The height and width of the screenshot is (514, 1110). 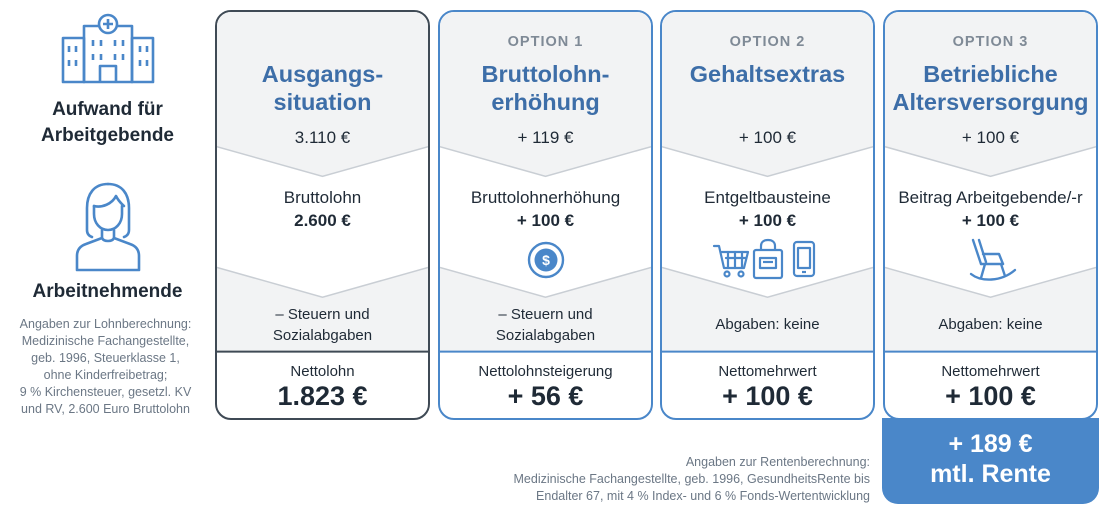 I want to click on card-title-line: Ausgangs-, so click(x=322, y=74).